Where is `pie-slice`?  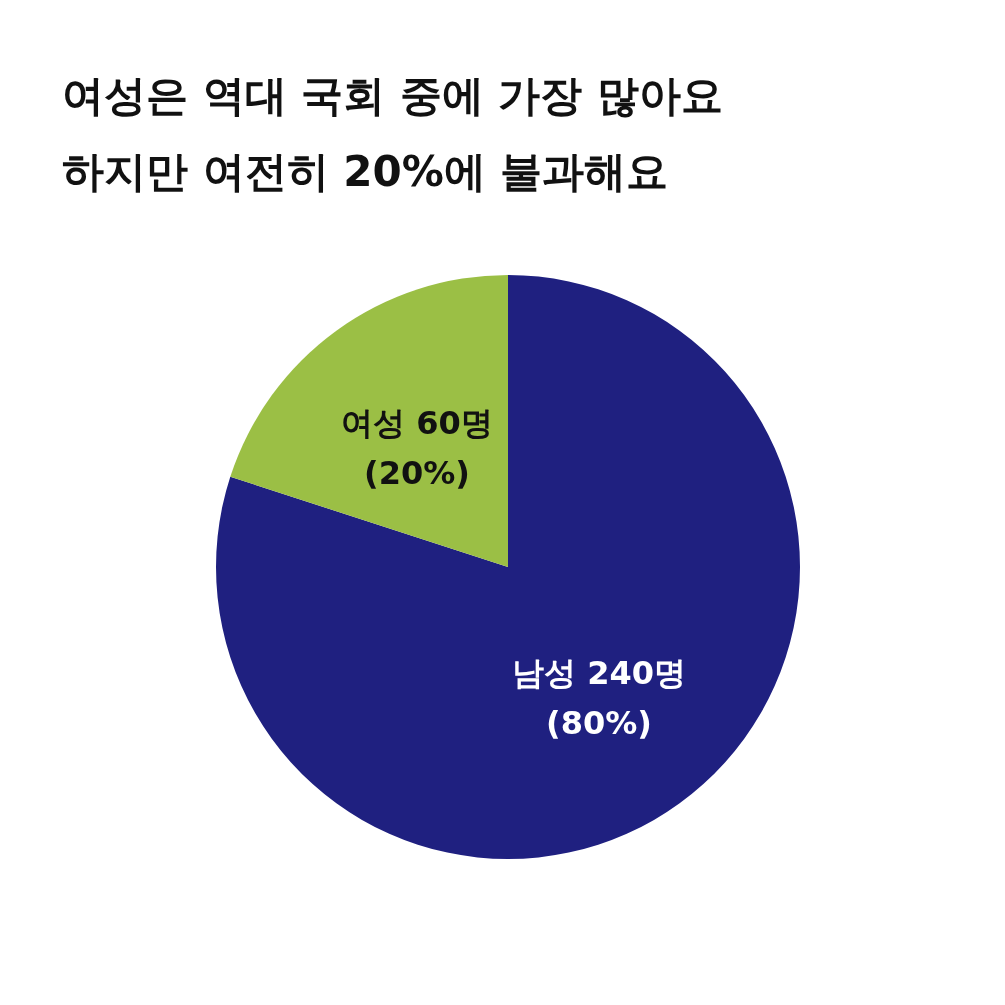
pie-slice is located at coordinates (369, 421).